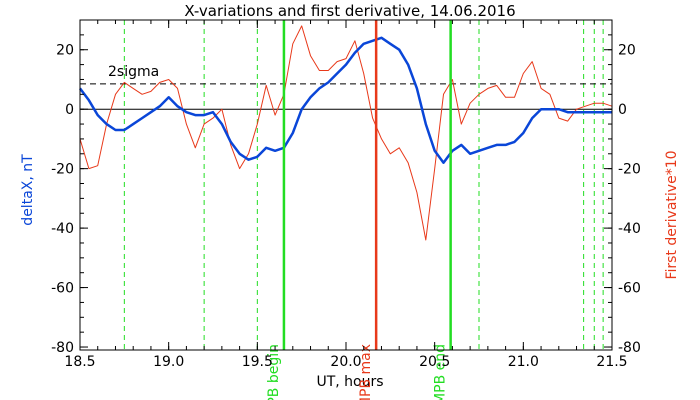 The width and height of the screenshot is (700, 400). Describe the element at coordinates (629, 170) in the screenshot. I see `y-tick-label-right-2: -20` at that location.